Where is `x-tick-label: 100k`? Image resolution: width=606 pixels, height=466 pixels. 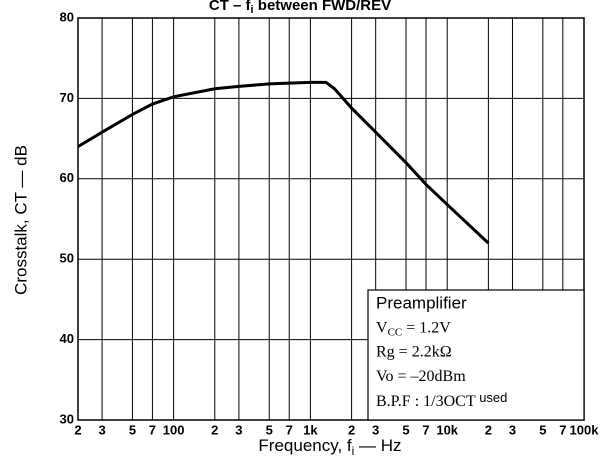
x-tick-label: 100k is located at coordinates (585, 429).